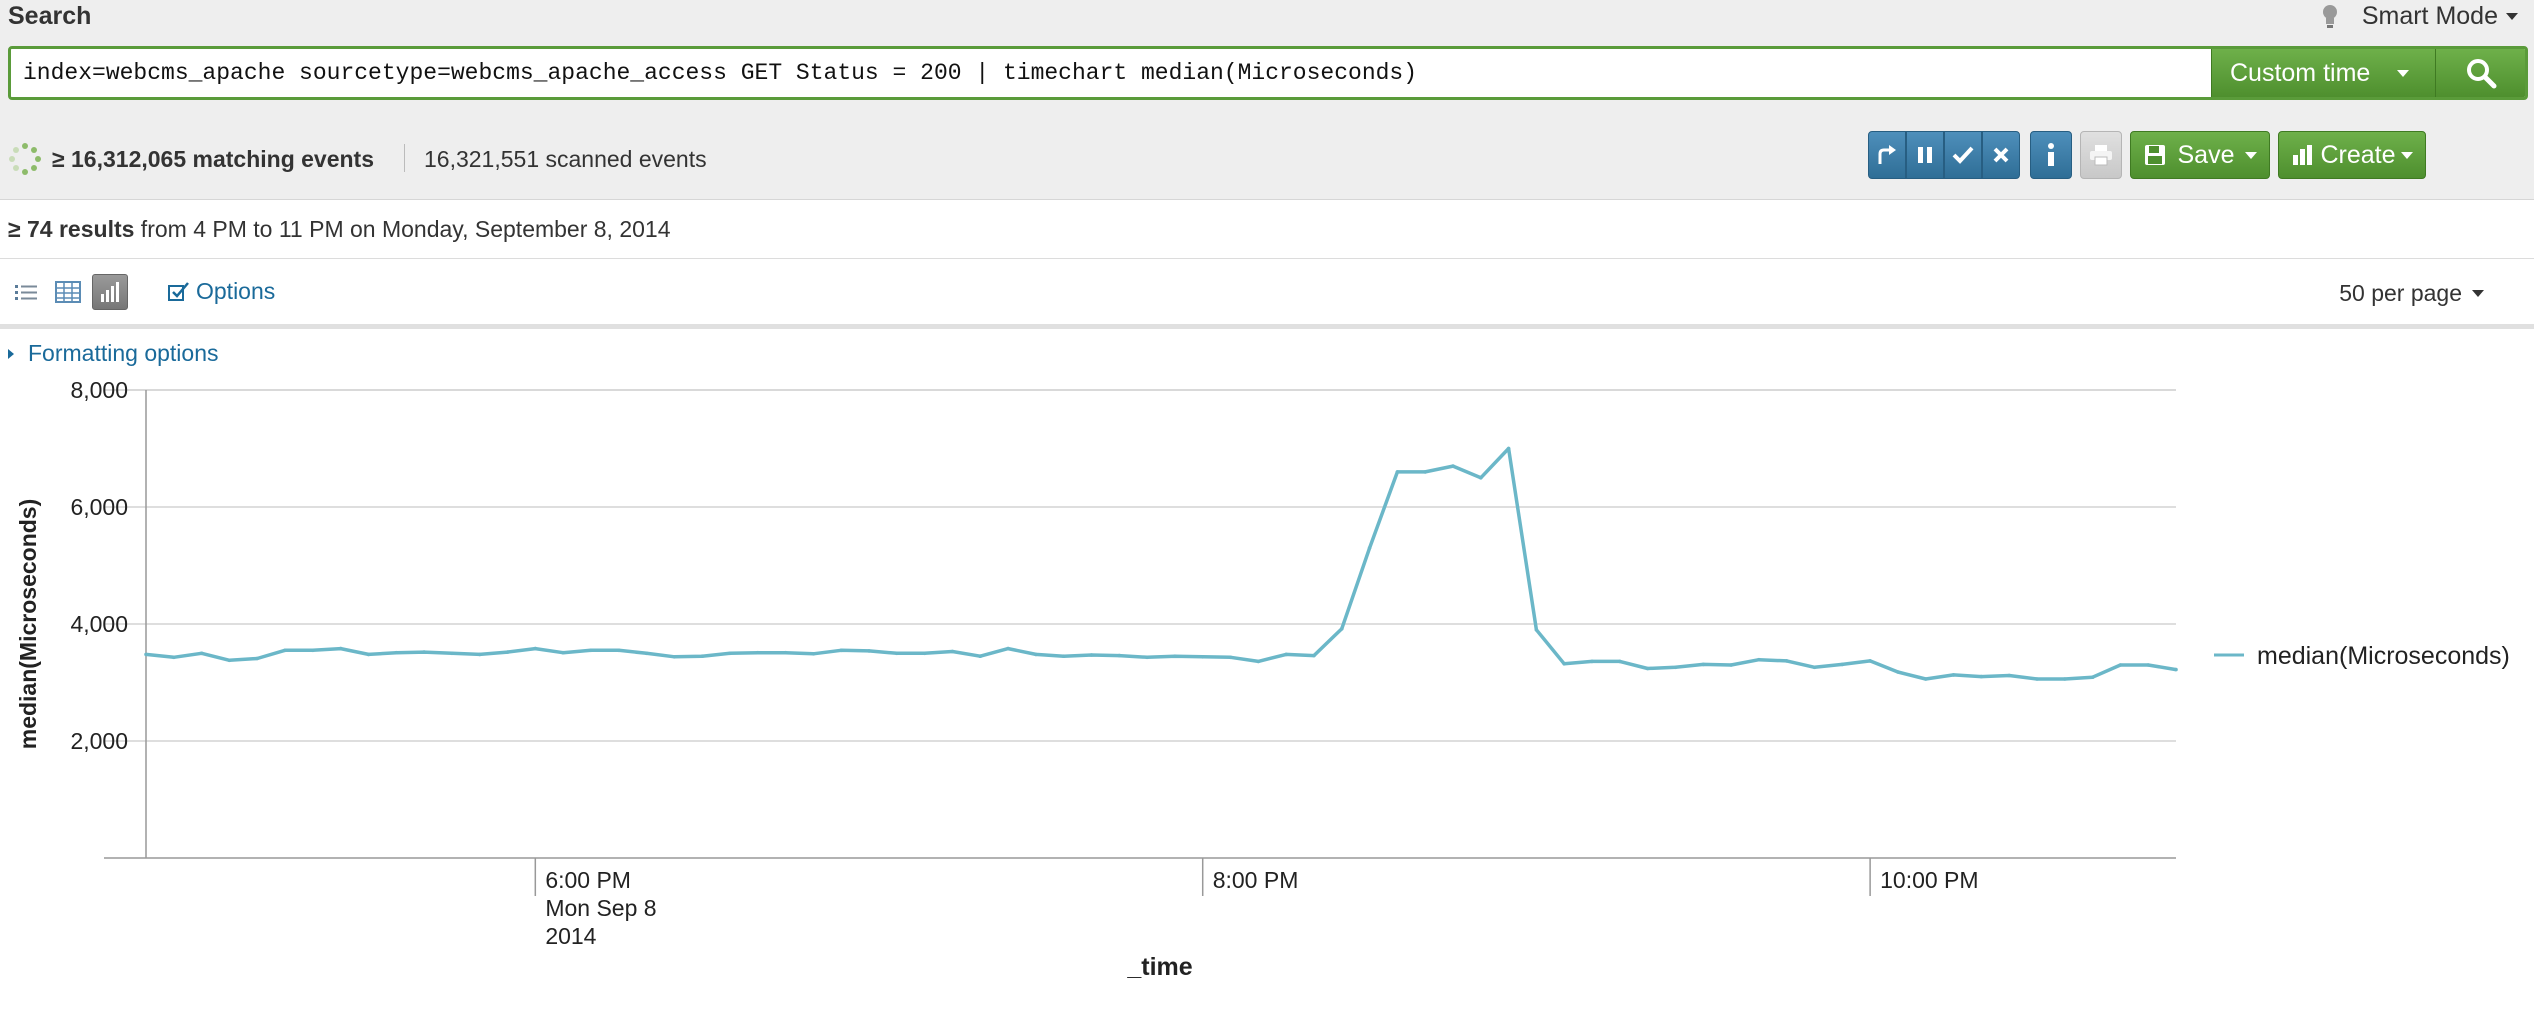  Describe the element at coordinates (2411, 293) in the screenshot. I see `results-per-page-dropdown: 50 per page` at that location.